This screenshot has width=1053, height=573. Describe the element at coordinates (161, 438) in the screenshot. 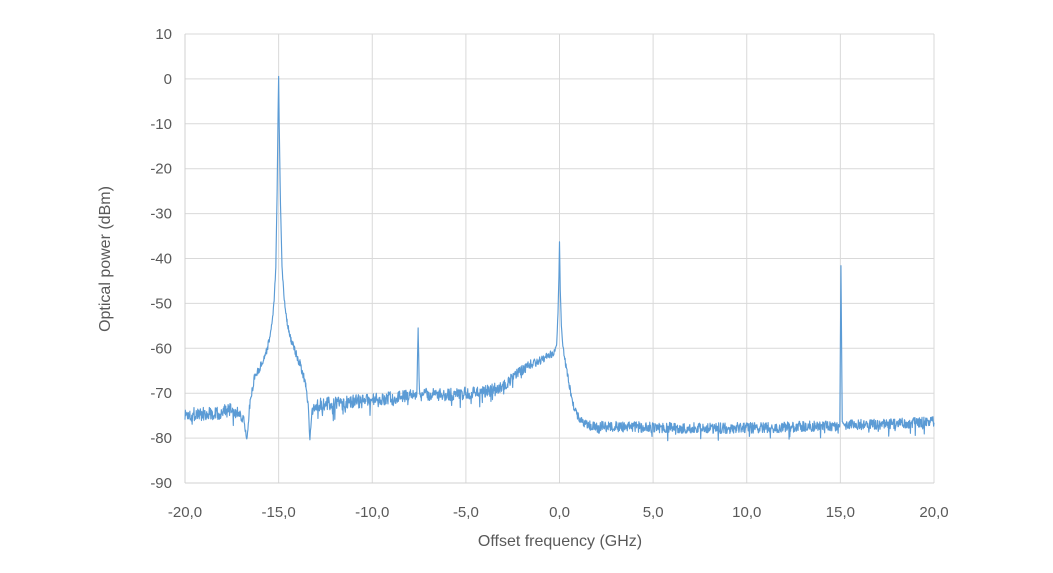

I see `y-tick-label: -80` at that location.